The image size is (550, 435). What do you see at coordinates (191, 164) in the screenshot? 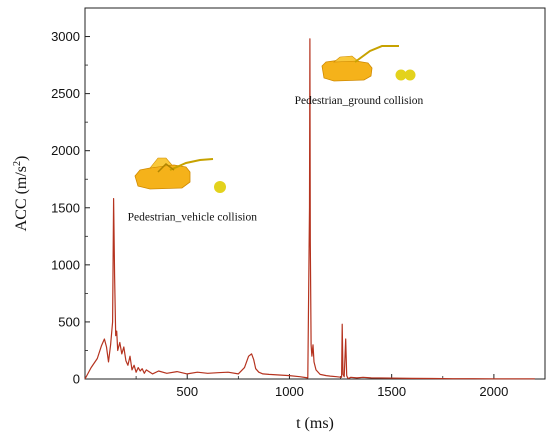
I see `pedestrian-figure` at bounding box center [191, 164].